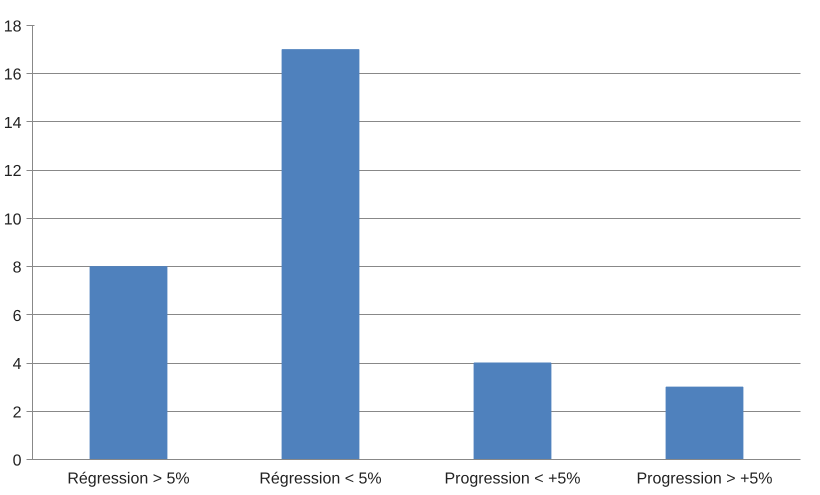 The width and height of the screenshot is (820, 495). I want to click on y-tick-label: 4, so click(17, 365).